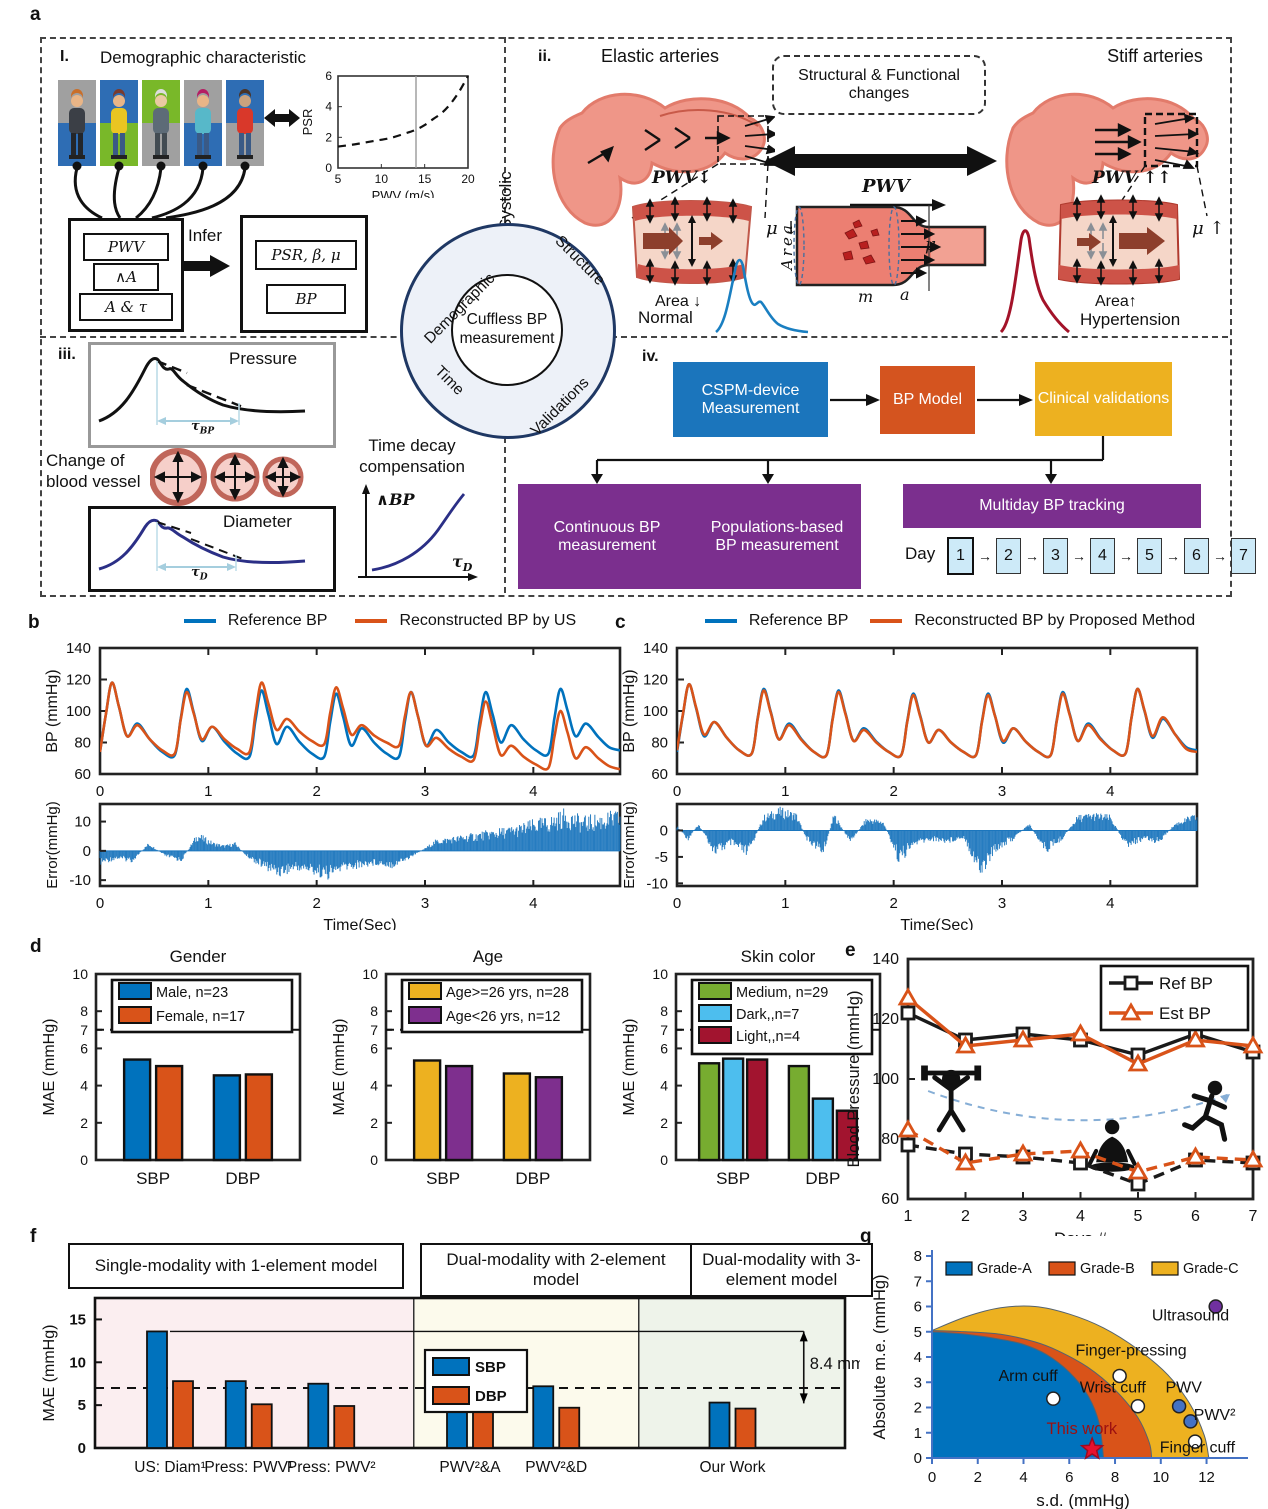  Describe the element at coordinates (203, 428) in the screenshot. I see `tau-bp-label: τBP` at that location.